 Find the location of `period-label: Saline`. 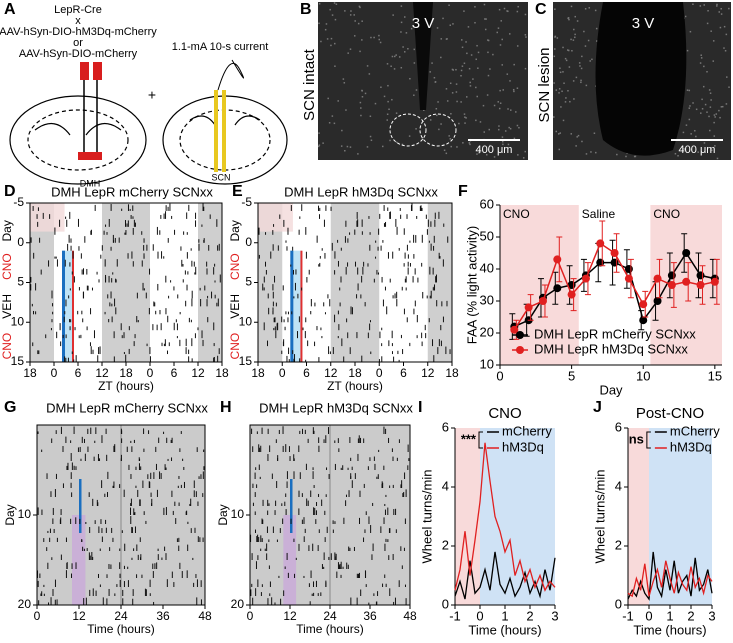

period-label: Saline is located at coordinates (599, 214).